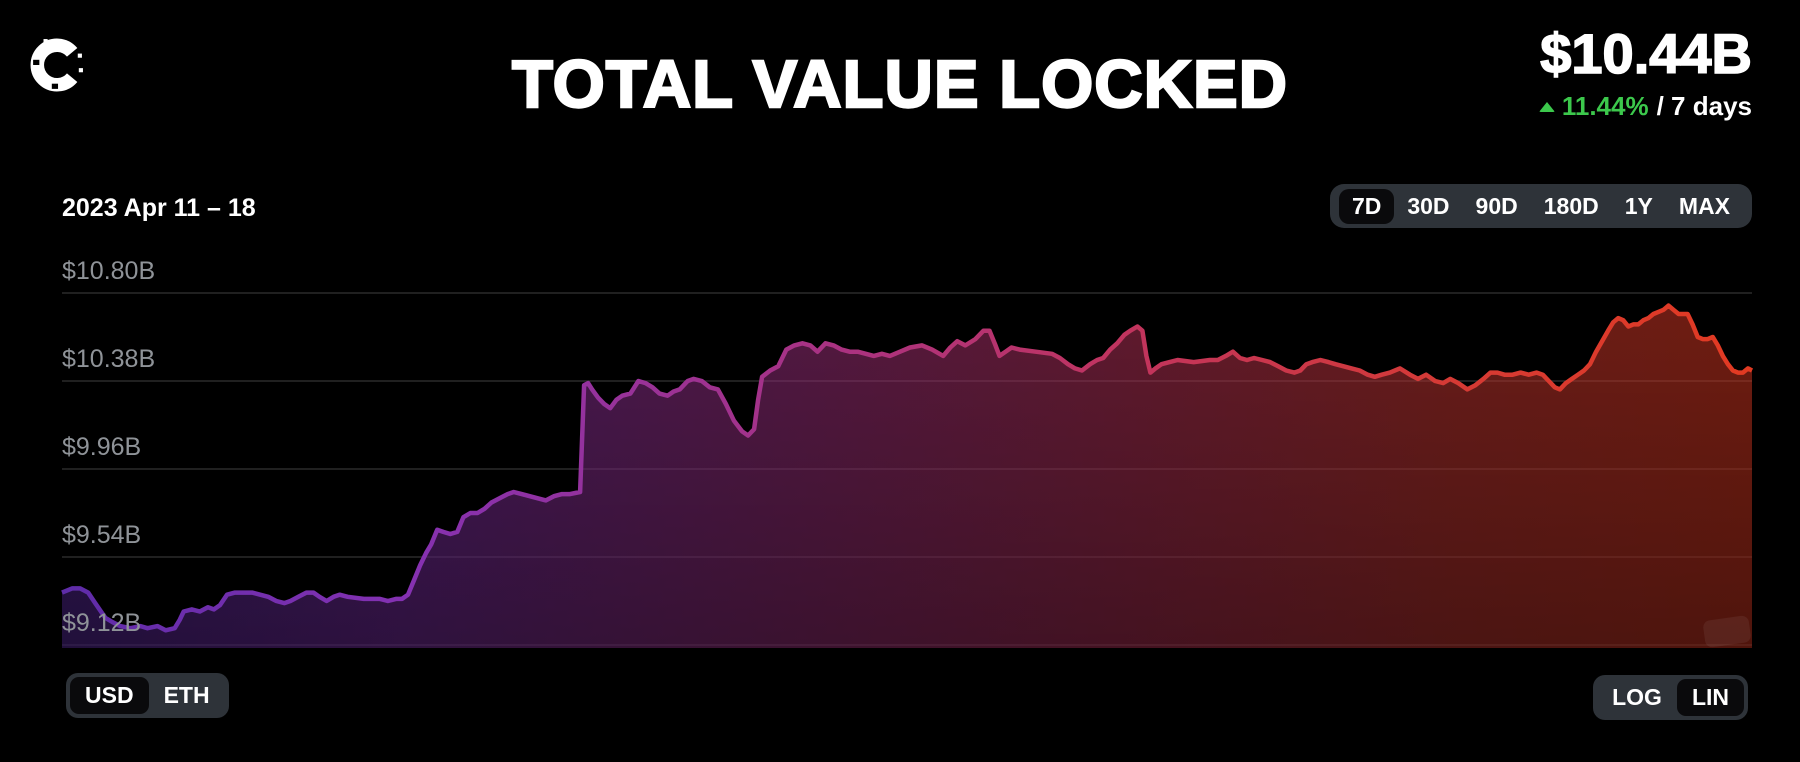 This screenshot has height=762, width=1800. Describe the element at coordinates (900, 84) in the screenshot. I see `page-title: TOTAL VALUE LOCKED` at that location.